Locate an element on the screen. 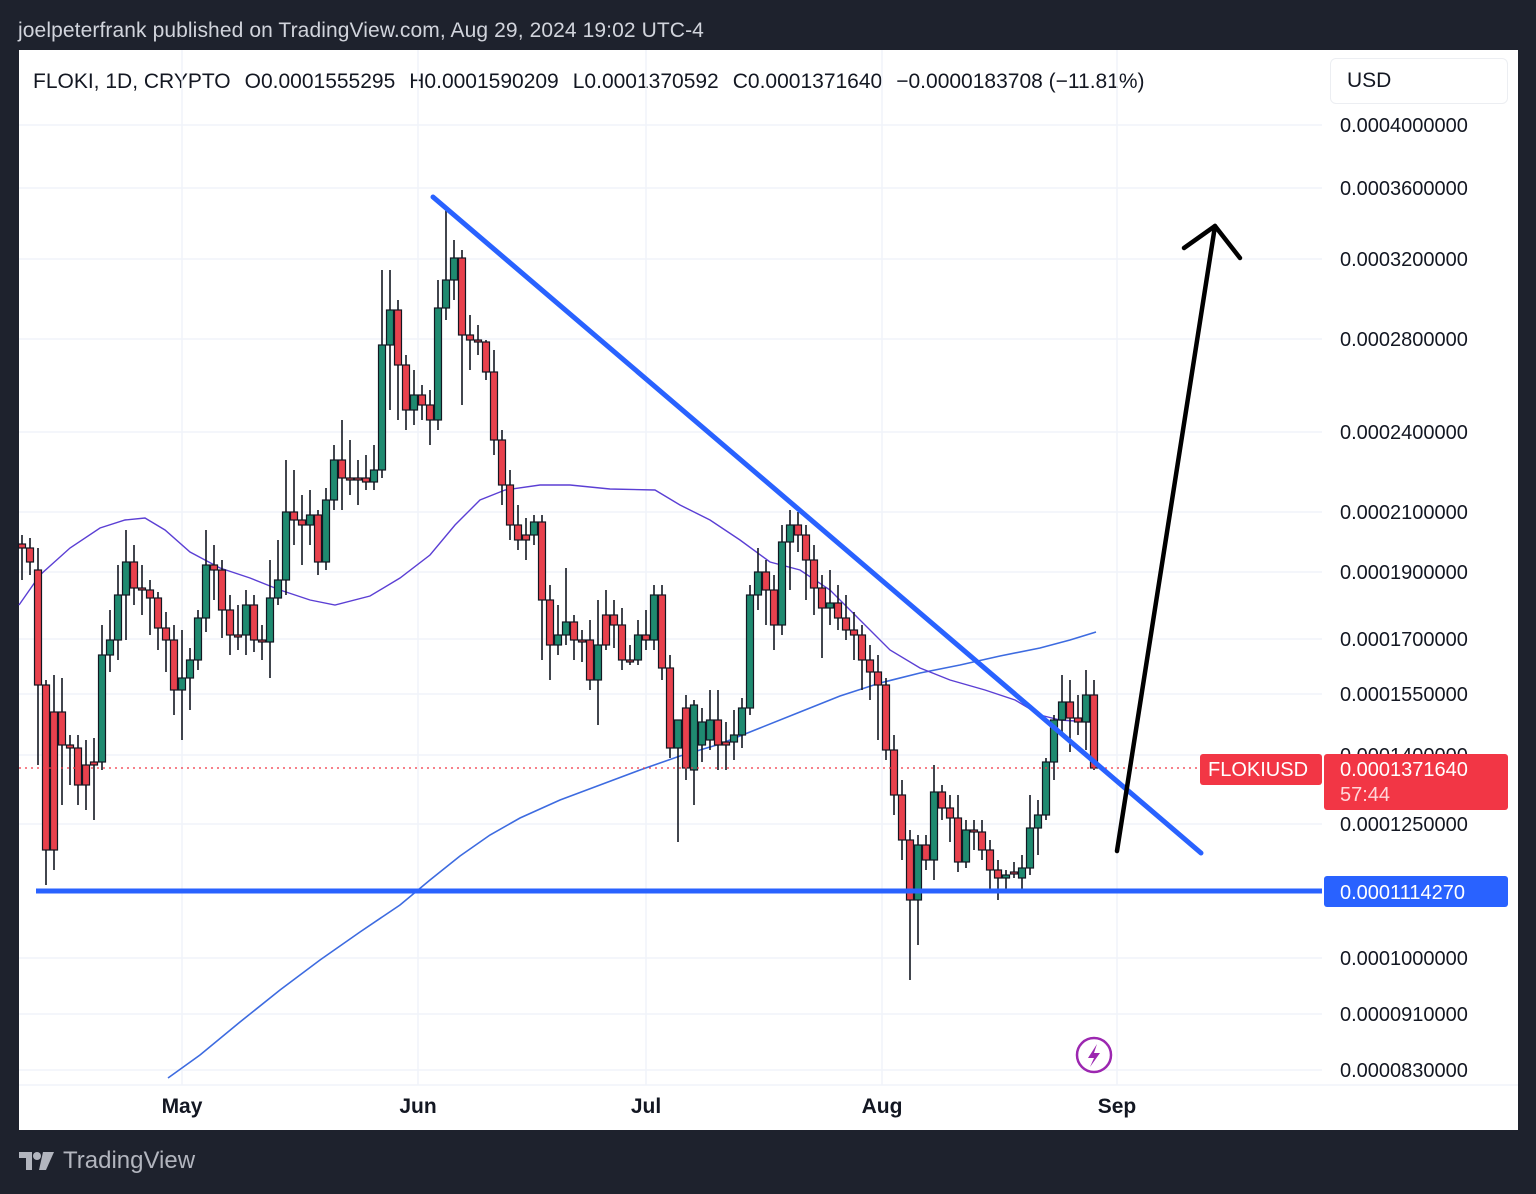  up-arrow-shaft is located at coordinates (1166, 538).